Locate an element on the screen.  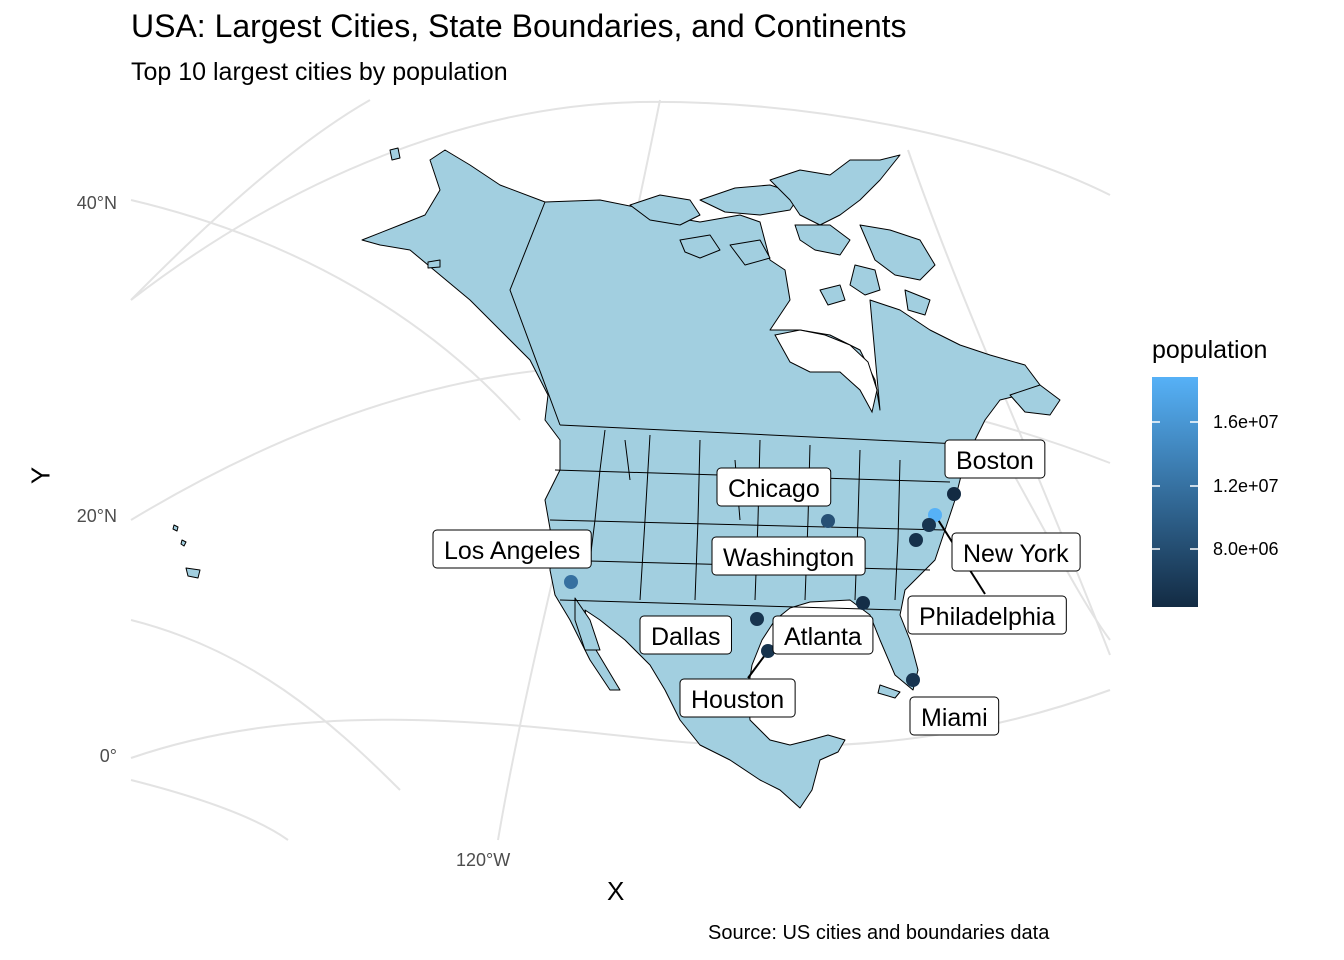
lat-label-40n: 40°N is located at coordinates (96, 203).